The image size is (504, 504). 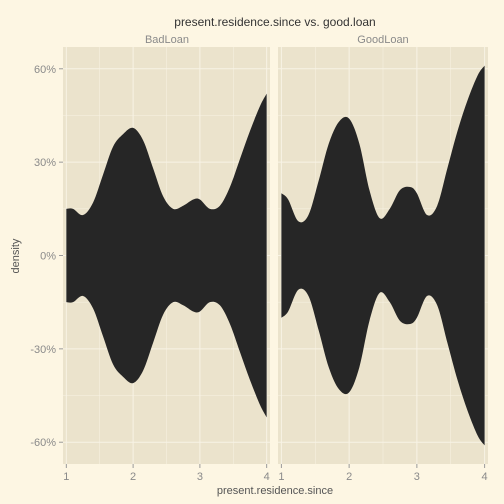 I want to click on y-axis: -60% -30% 0% 30% 60%, so click(x=46, y=256).